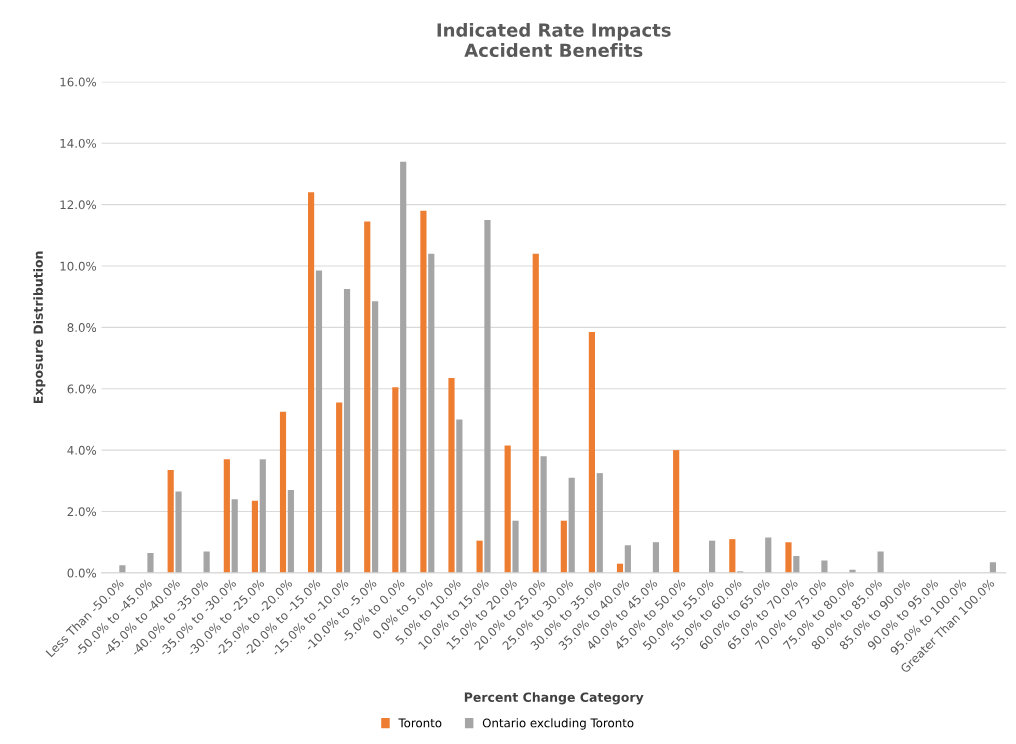 This screenshot has height=744, width=1016. I want to click on legend-label: Ontario excluding Toronto, so click(558, 724).